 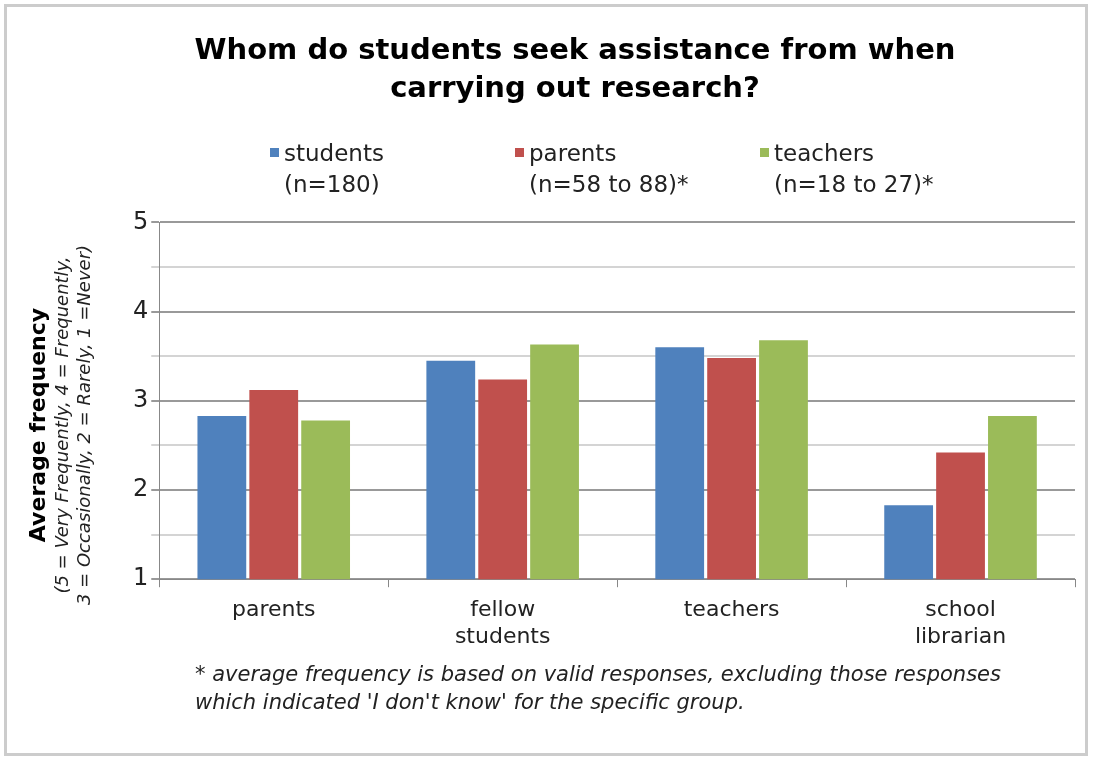 I want to click on x-tick-label: school librarian, so click(x=960, y=622).